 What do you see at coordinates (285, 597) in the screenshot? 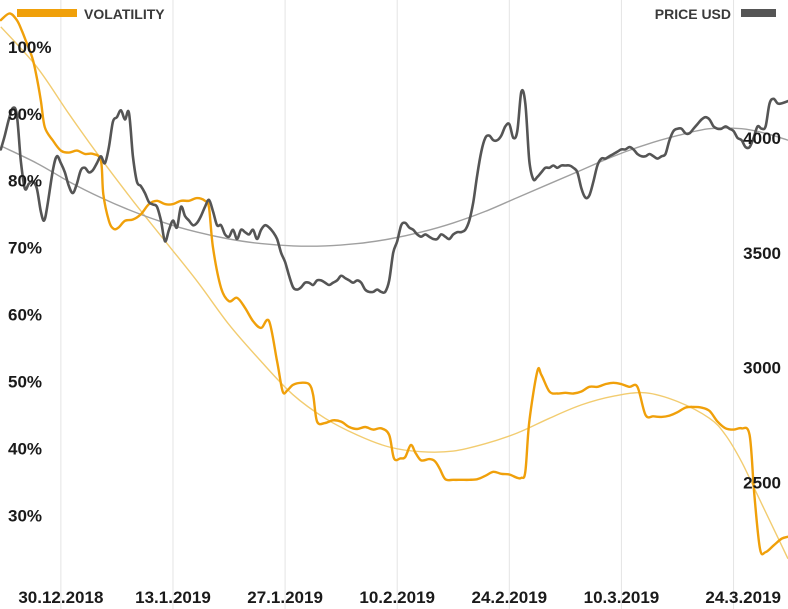
I see `x-tick-label: 27.1.2019` at bounding box center [285, 597].